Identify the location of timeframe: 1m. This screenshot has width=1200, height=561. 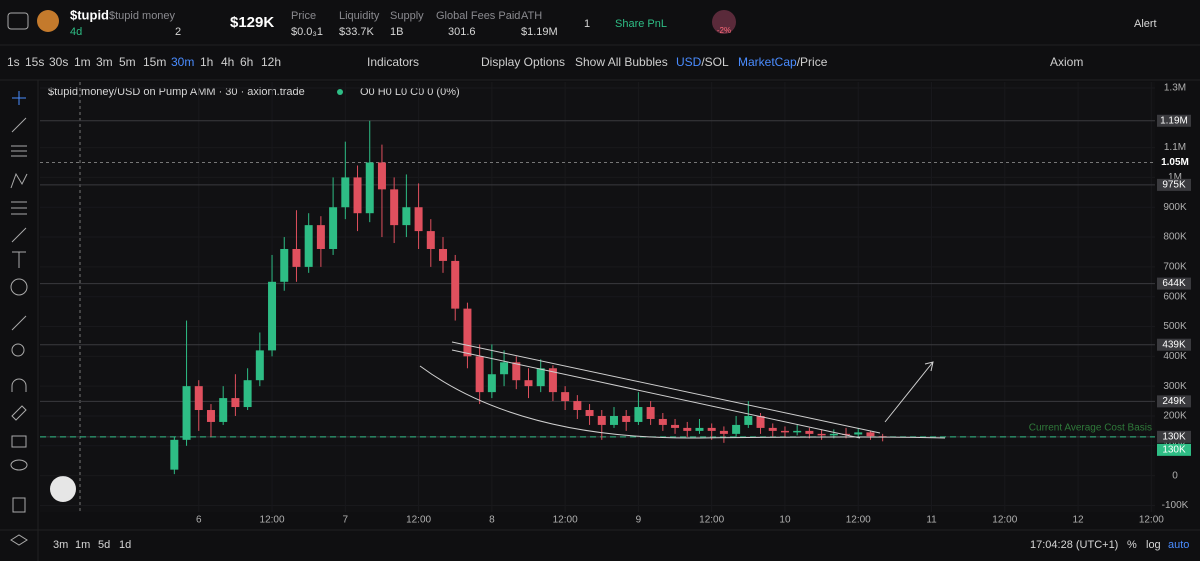
(82, 62).